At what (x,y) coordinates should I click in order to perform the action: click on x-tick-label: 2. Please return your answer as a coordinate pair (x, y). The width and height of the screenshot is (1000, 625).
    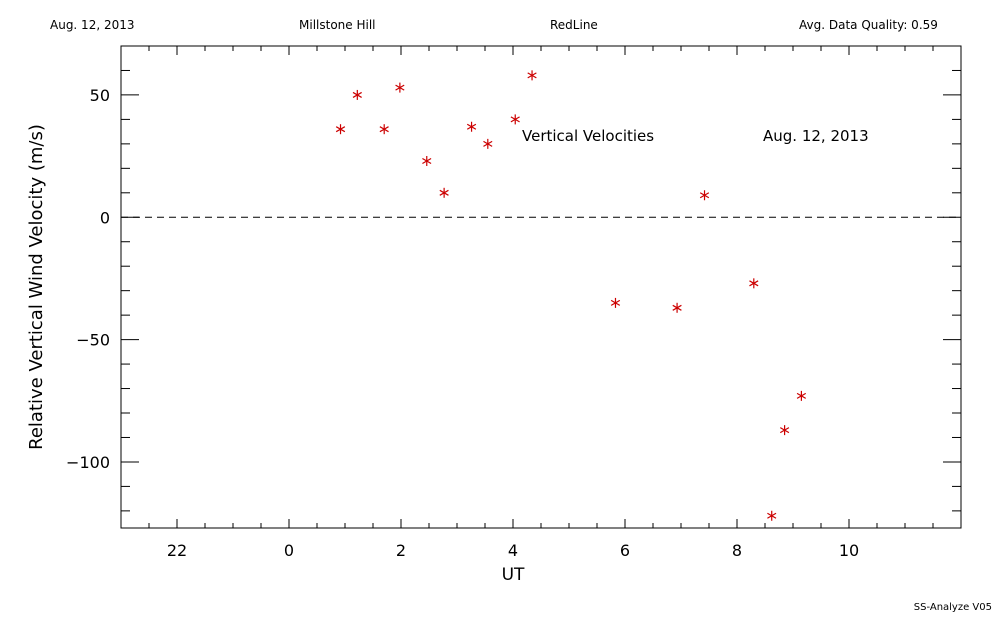
    Looking at the image, I should click on (401, 550).